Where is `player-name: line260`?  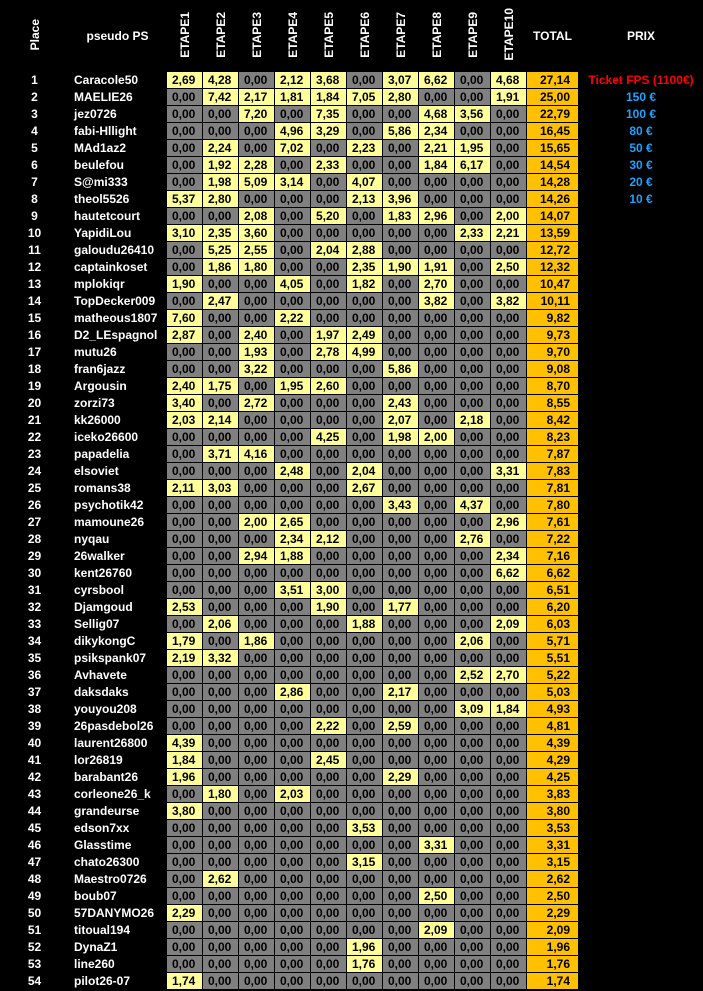 player-name: line260 is located at coordinates (117, 964).